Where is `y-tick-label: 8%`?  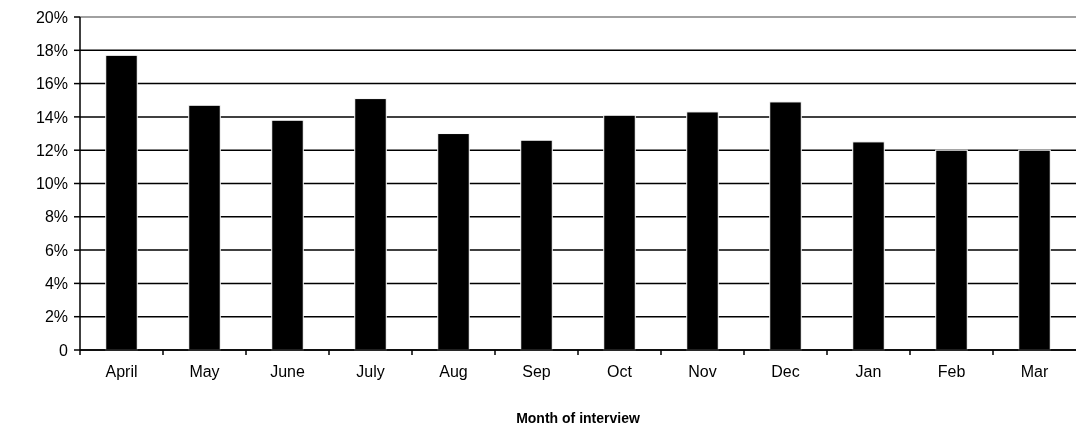 y-tick-label: 8% is located at coordinates (56, 217).